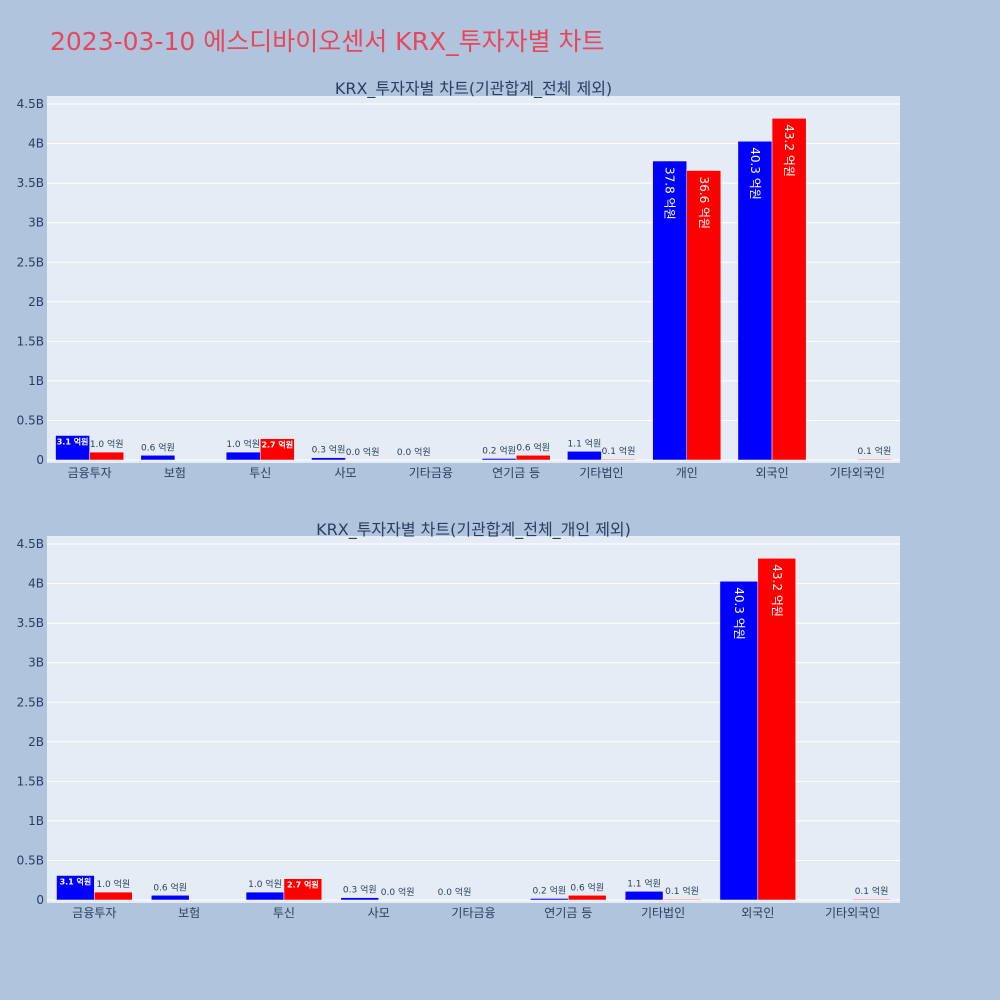  What do you see at coordinates (670, 193) in the screenshot?
I see `data-label: 37.8 억원` at bounding box center [670, 193].